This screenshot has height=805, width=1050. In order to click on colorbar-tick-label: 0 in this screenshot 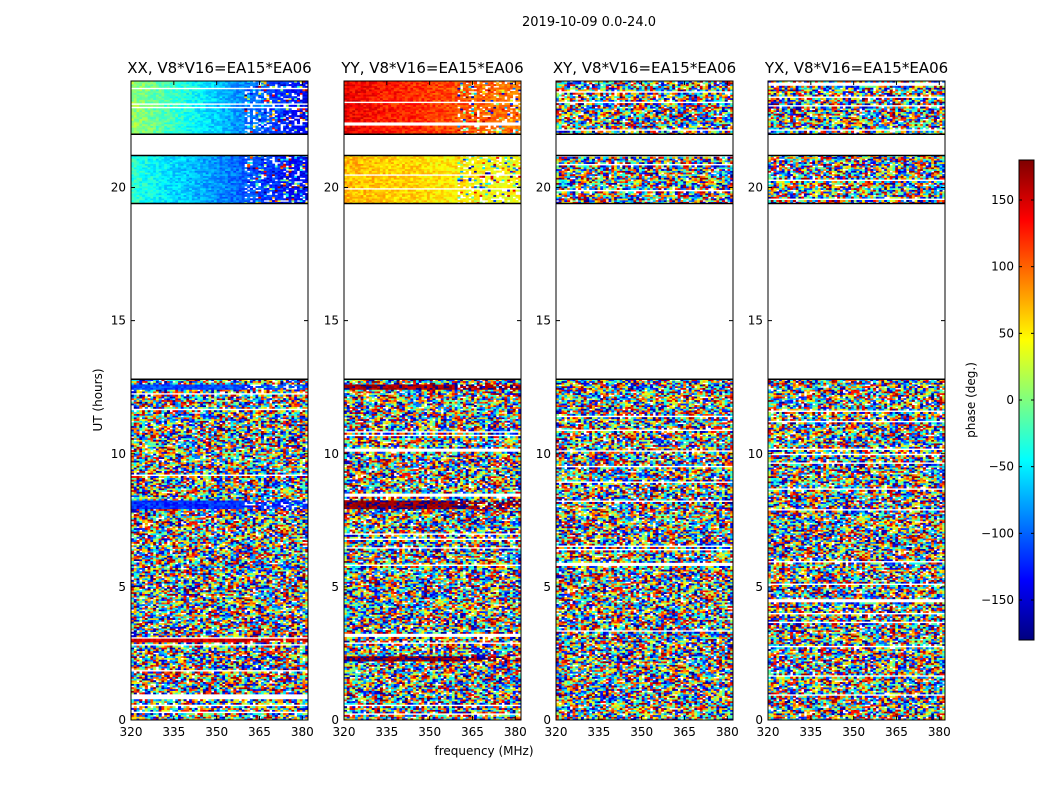, I will do `click(1010, 400)`.